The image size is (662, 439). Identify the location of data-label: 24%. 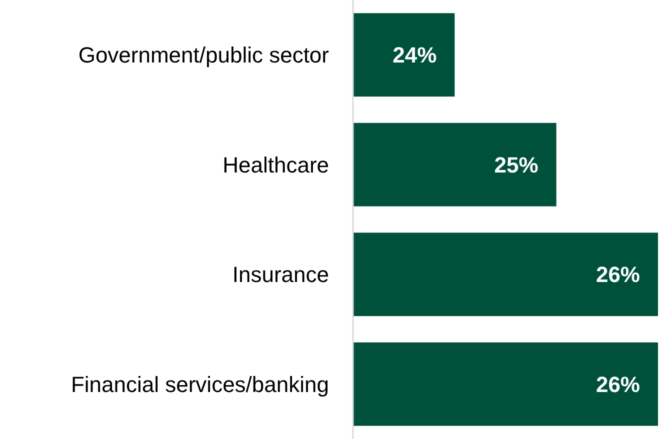
(414, 55).